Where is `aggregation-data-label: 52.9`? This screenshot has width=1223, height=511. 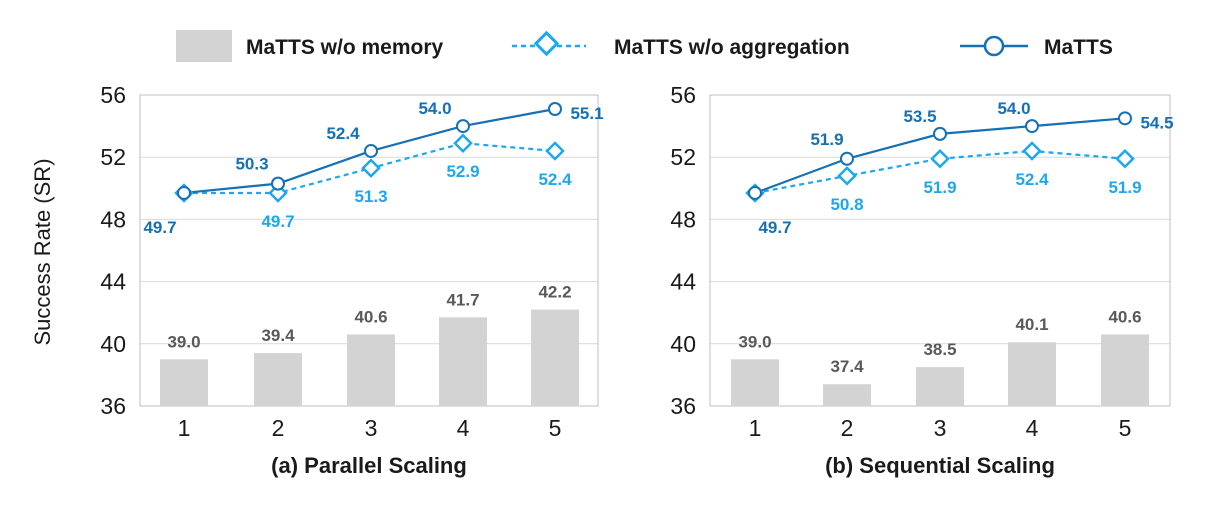
aggregation-data-label: 52.9 is located at coordinates (462, 171).